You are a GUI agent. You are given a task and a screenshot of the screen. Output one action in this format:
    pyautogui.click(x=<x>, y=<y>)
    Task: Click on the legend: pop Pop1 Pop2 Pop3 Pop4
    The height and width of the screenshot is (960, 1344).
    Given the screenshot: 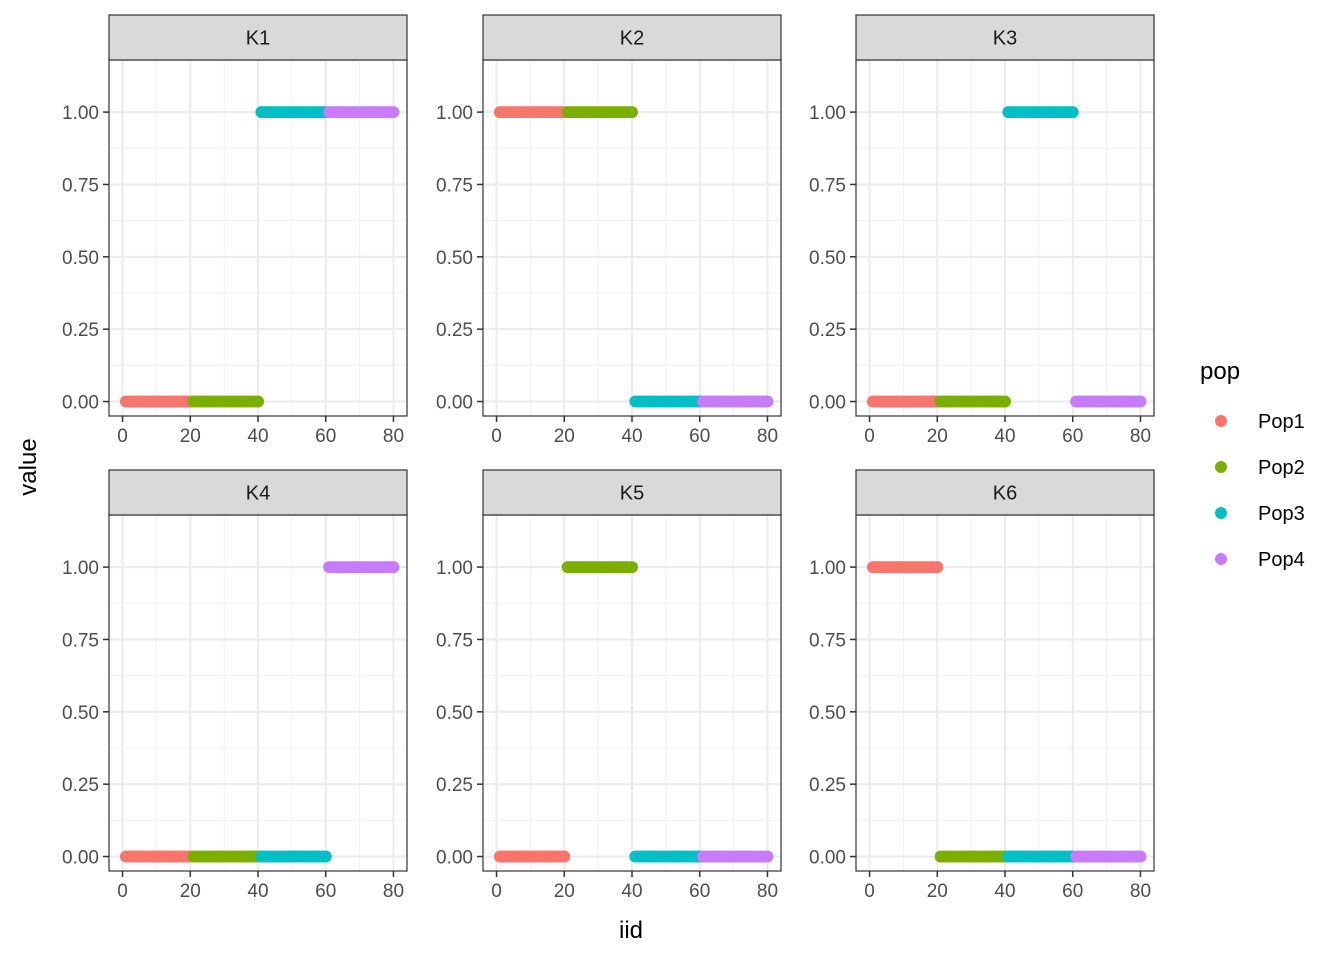 What is the action you would take?
    pyautogui.click(x=1252, y=464)
    